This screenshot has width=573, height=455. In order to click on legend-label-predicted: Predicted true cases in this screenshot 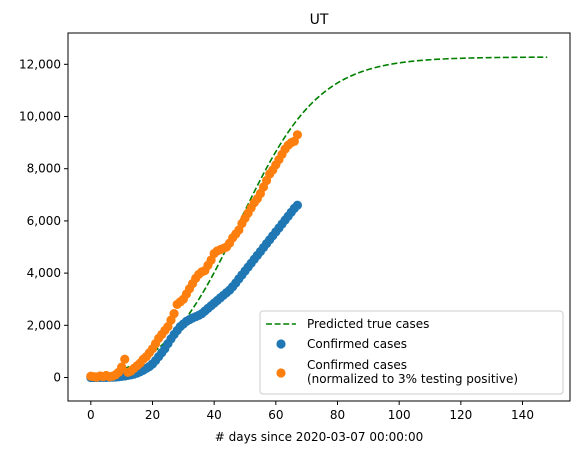, I will do `click(368, 324)`.